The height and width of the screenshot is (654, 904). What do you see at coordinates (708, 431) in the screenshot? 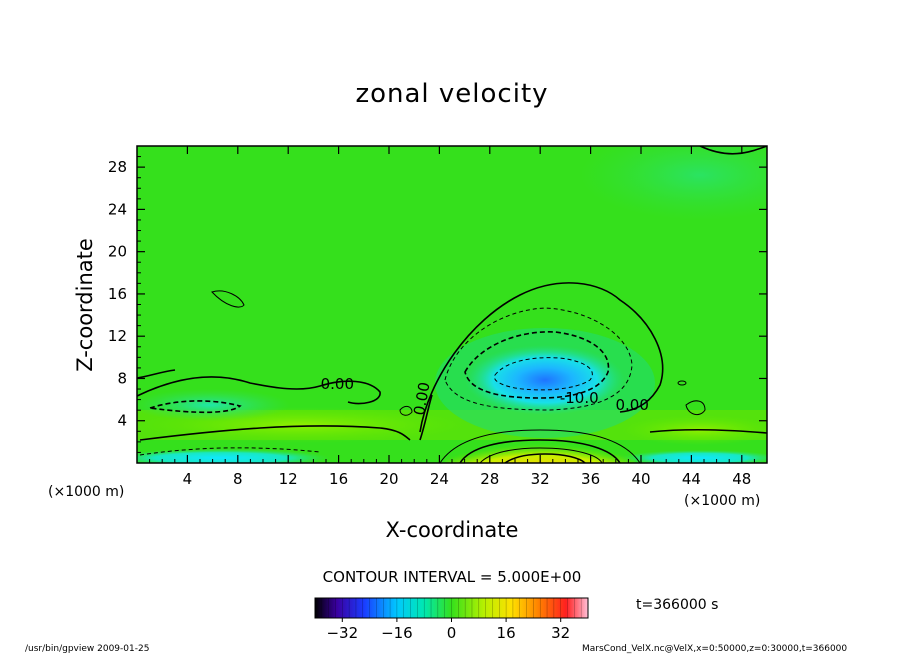
I see `contour-zero-lower-right` at bounding box center [708, 431].